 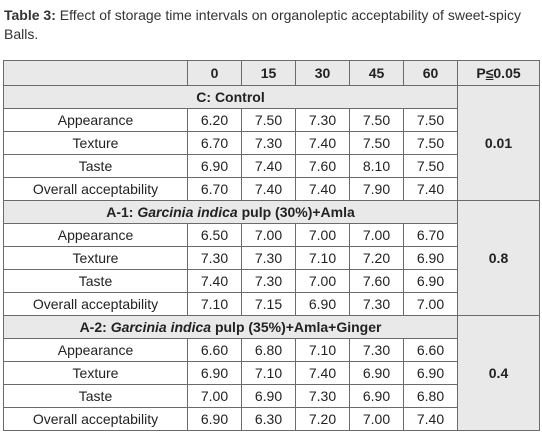 I want to click on header-time-15: 15, so click(x=268, y=73).